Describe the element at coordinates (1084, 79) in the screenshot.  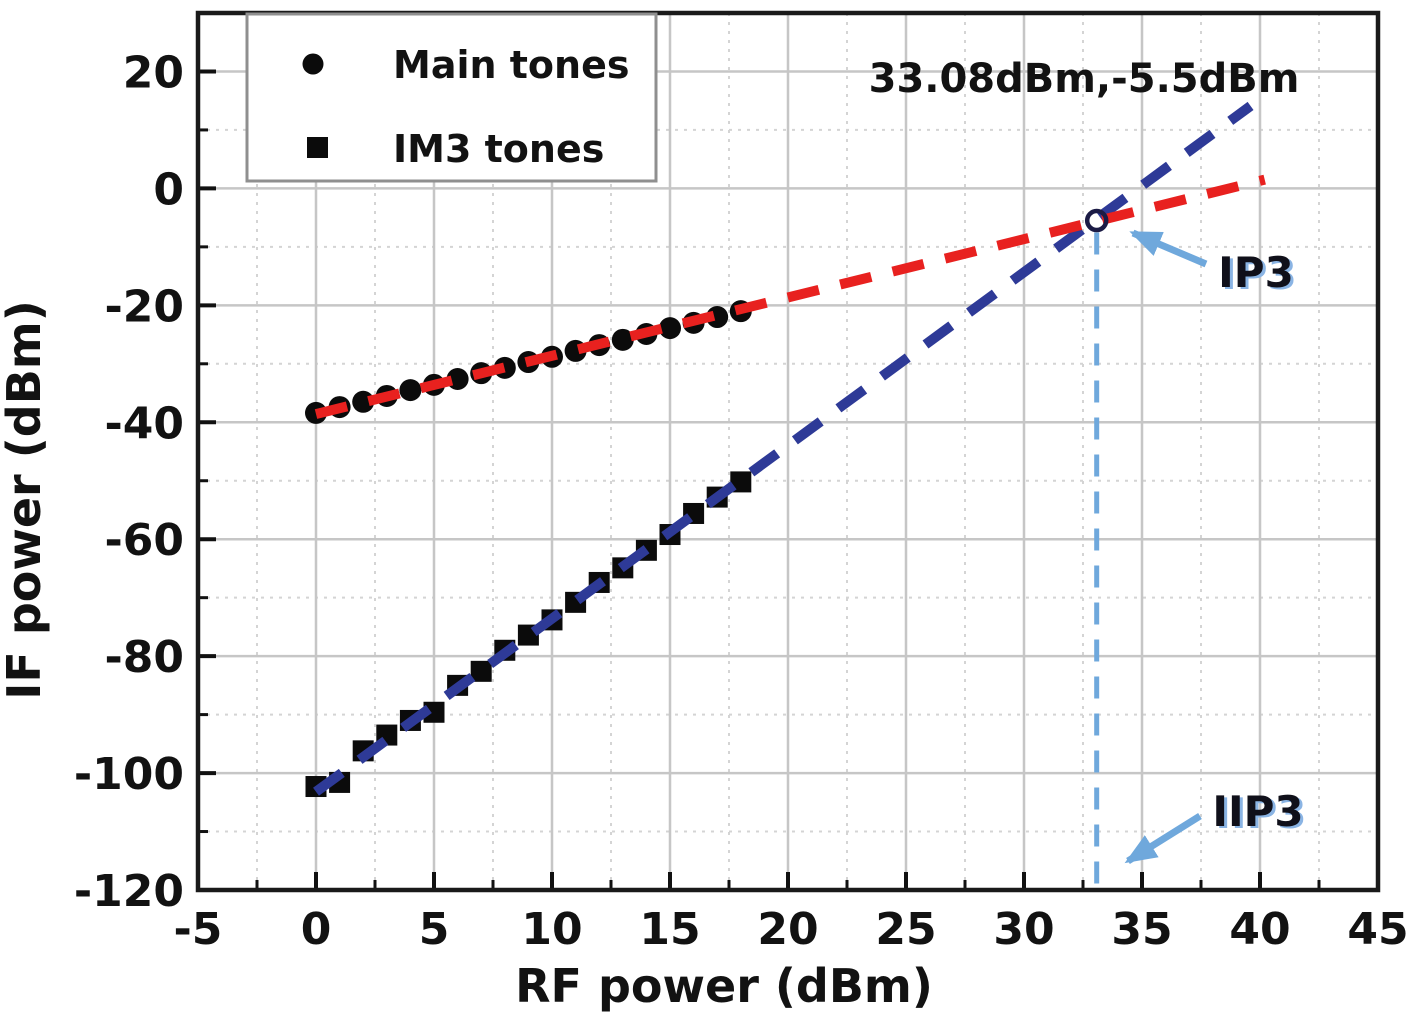
I see `ip3-coordinates-label: 33.08dBm,-5.5dBm` at that location.